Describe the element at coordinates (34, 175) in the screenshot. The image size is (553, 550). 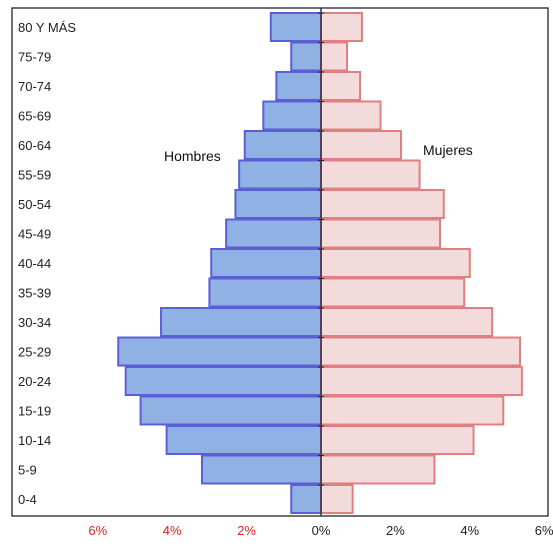
I see `y-tick-label-55-59: 55-59` at that location.